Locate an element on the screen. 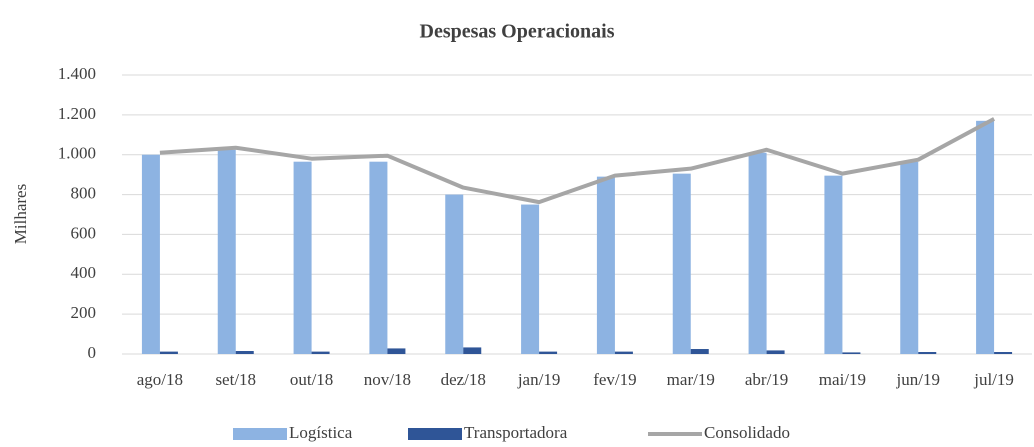 The height and width of the screenshot is (447, 1034). chart-title: Despesas Operacionais is located at coordinates (517, 32).